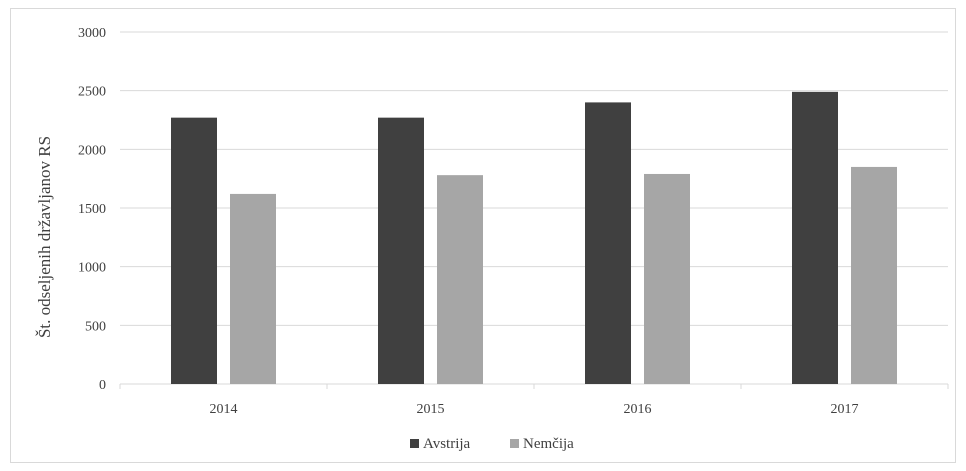 This screenshot has height=471, width=966. What do you see at coordinates (492, 444) in the screenshot?
I see `legend: Avstrija Nemčija` at bounding box center [492, 444].